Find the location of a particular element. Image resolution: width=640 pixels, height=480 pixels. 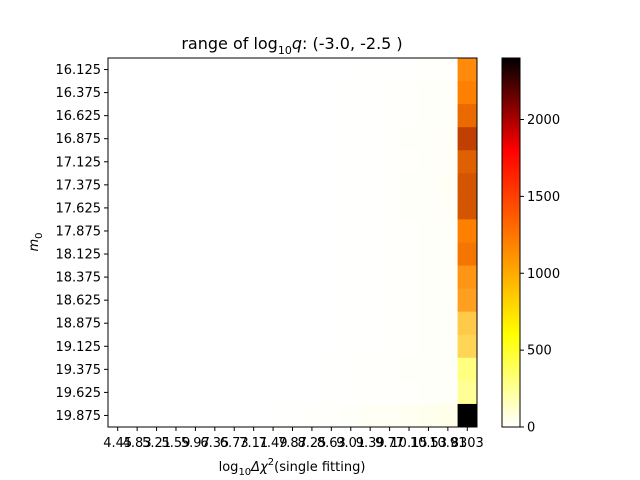

y-tick-label: 16.625 is located at coordinates (79, 116).